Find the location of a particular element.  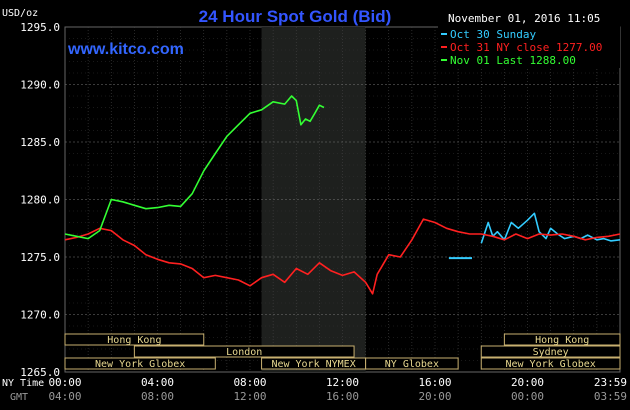

y-tick-label: 1280.0 is located at coordinates (40, 200).